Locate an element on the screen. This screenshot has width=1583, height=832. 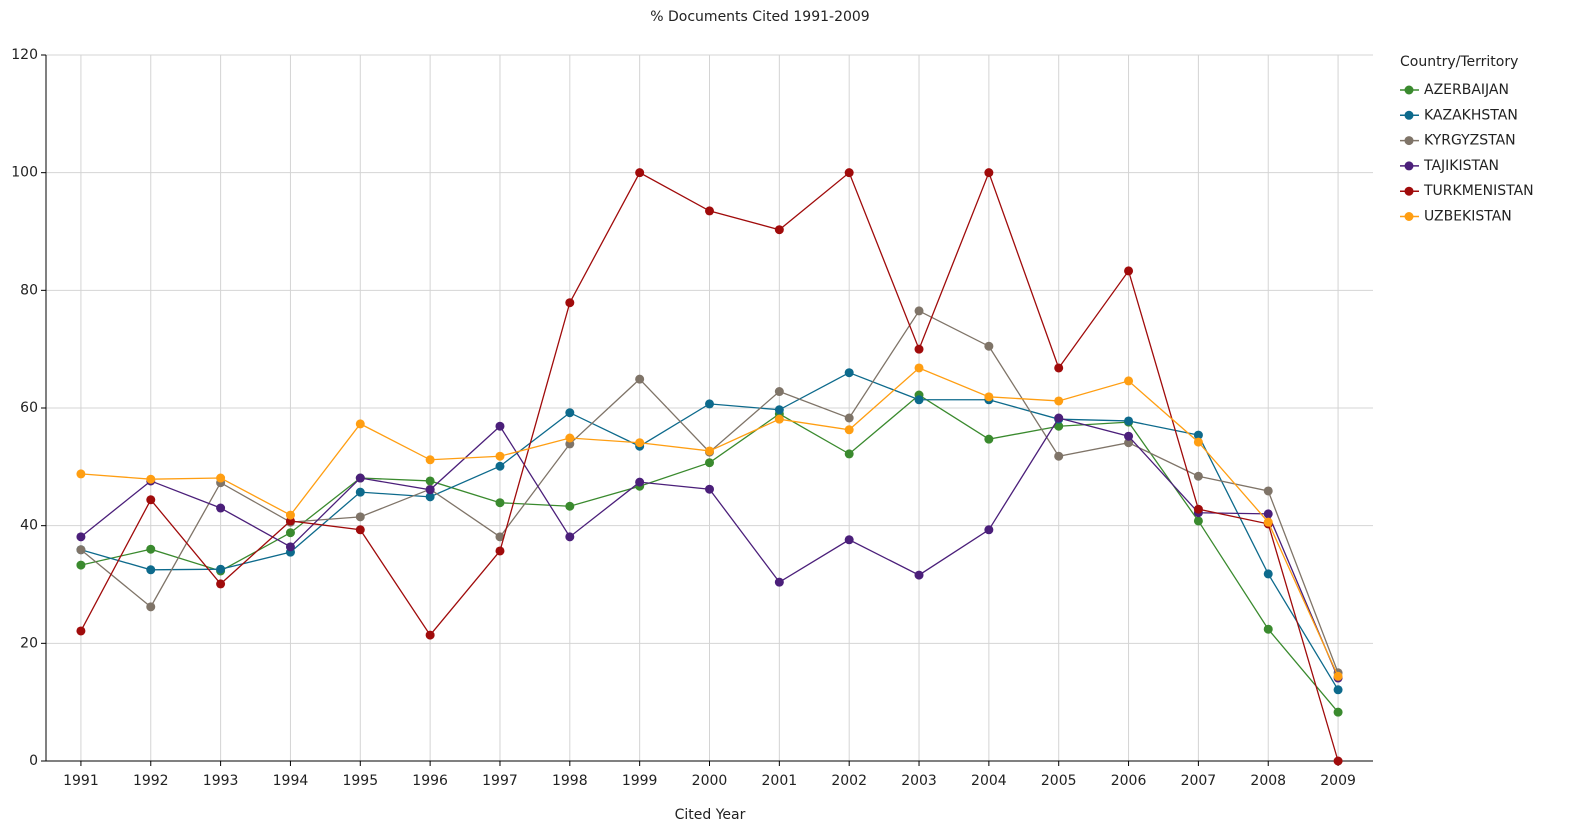
legend-label: TAJIKISTAN is located at coordinates (1461, 166).